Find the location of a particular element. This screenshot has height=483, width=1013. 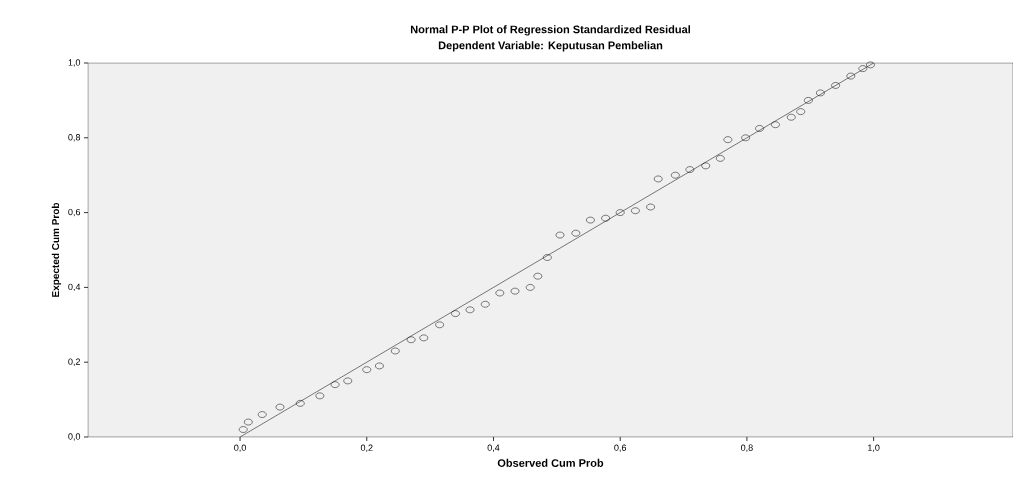

x-tick-label: 0,4 is located at coordinates (493, 448).